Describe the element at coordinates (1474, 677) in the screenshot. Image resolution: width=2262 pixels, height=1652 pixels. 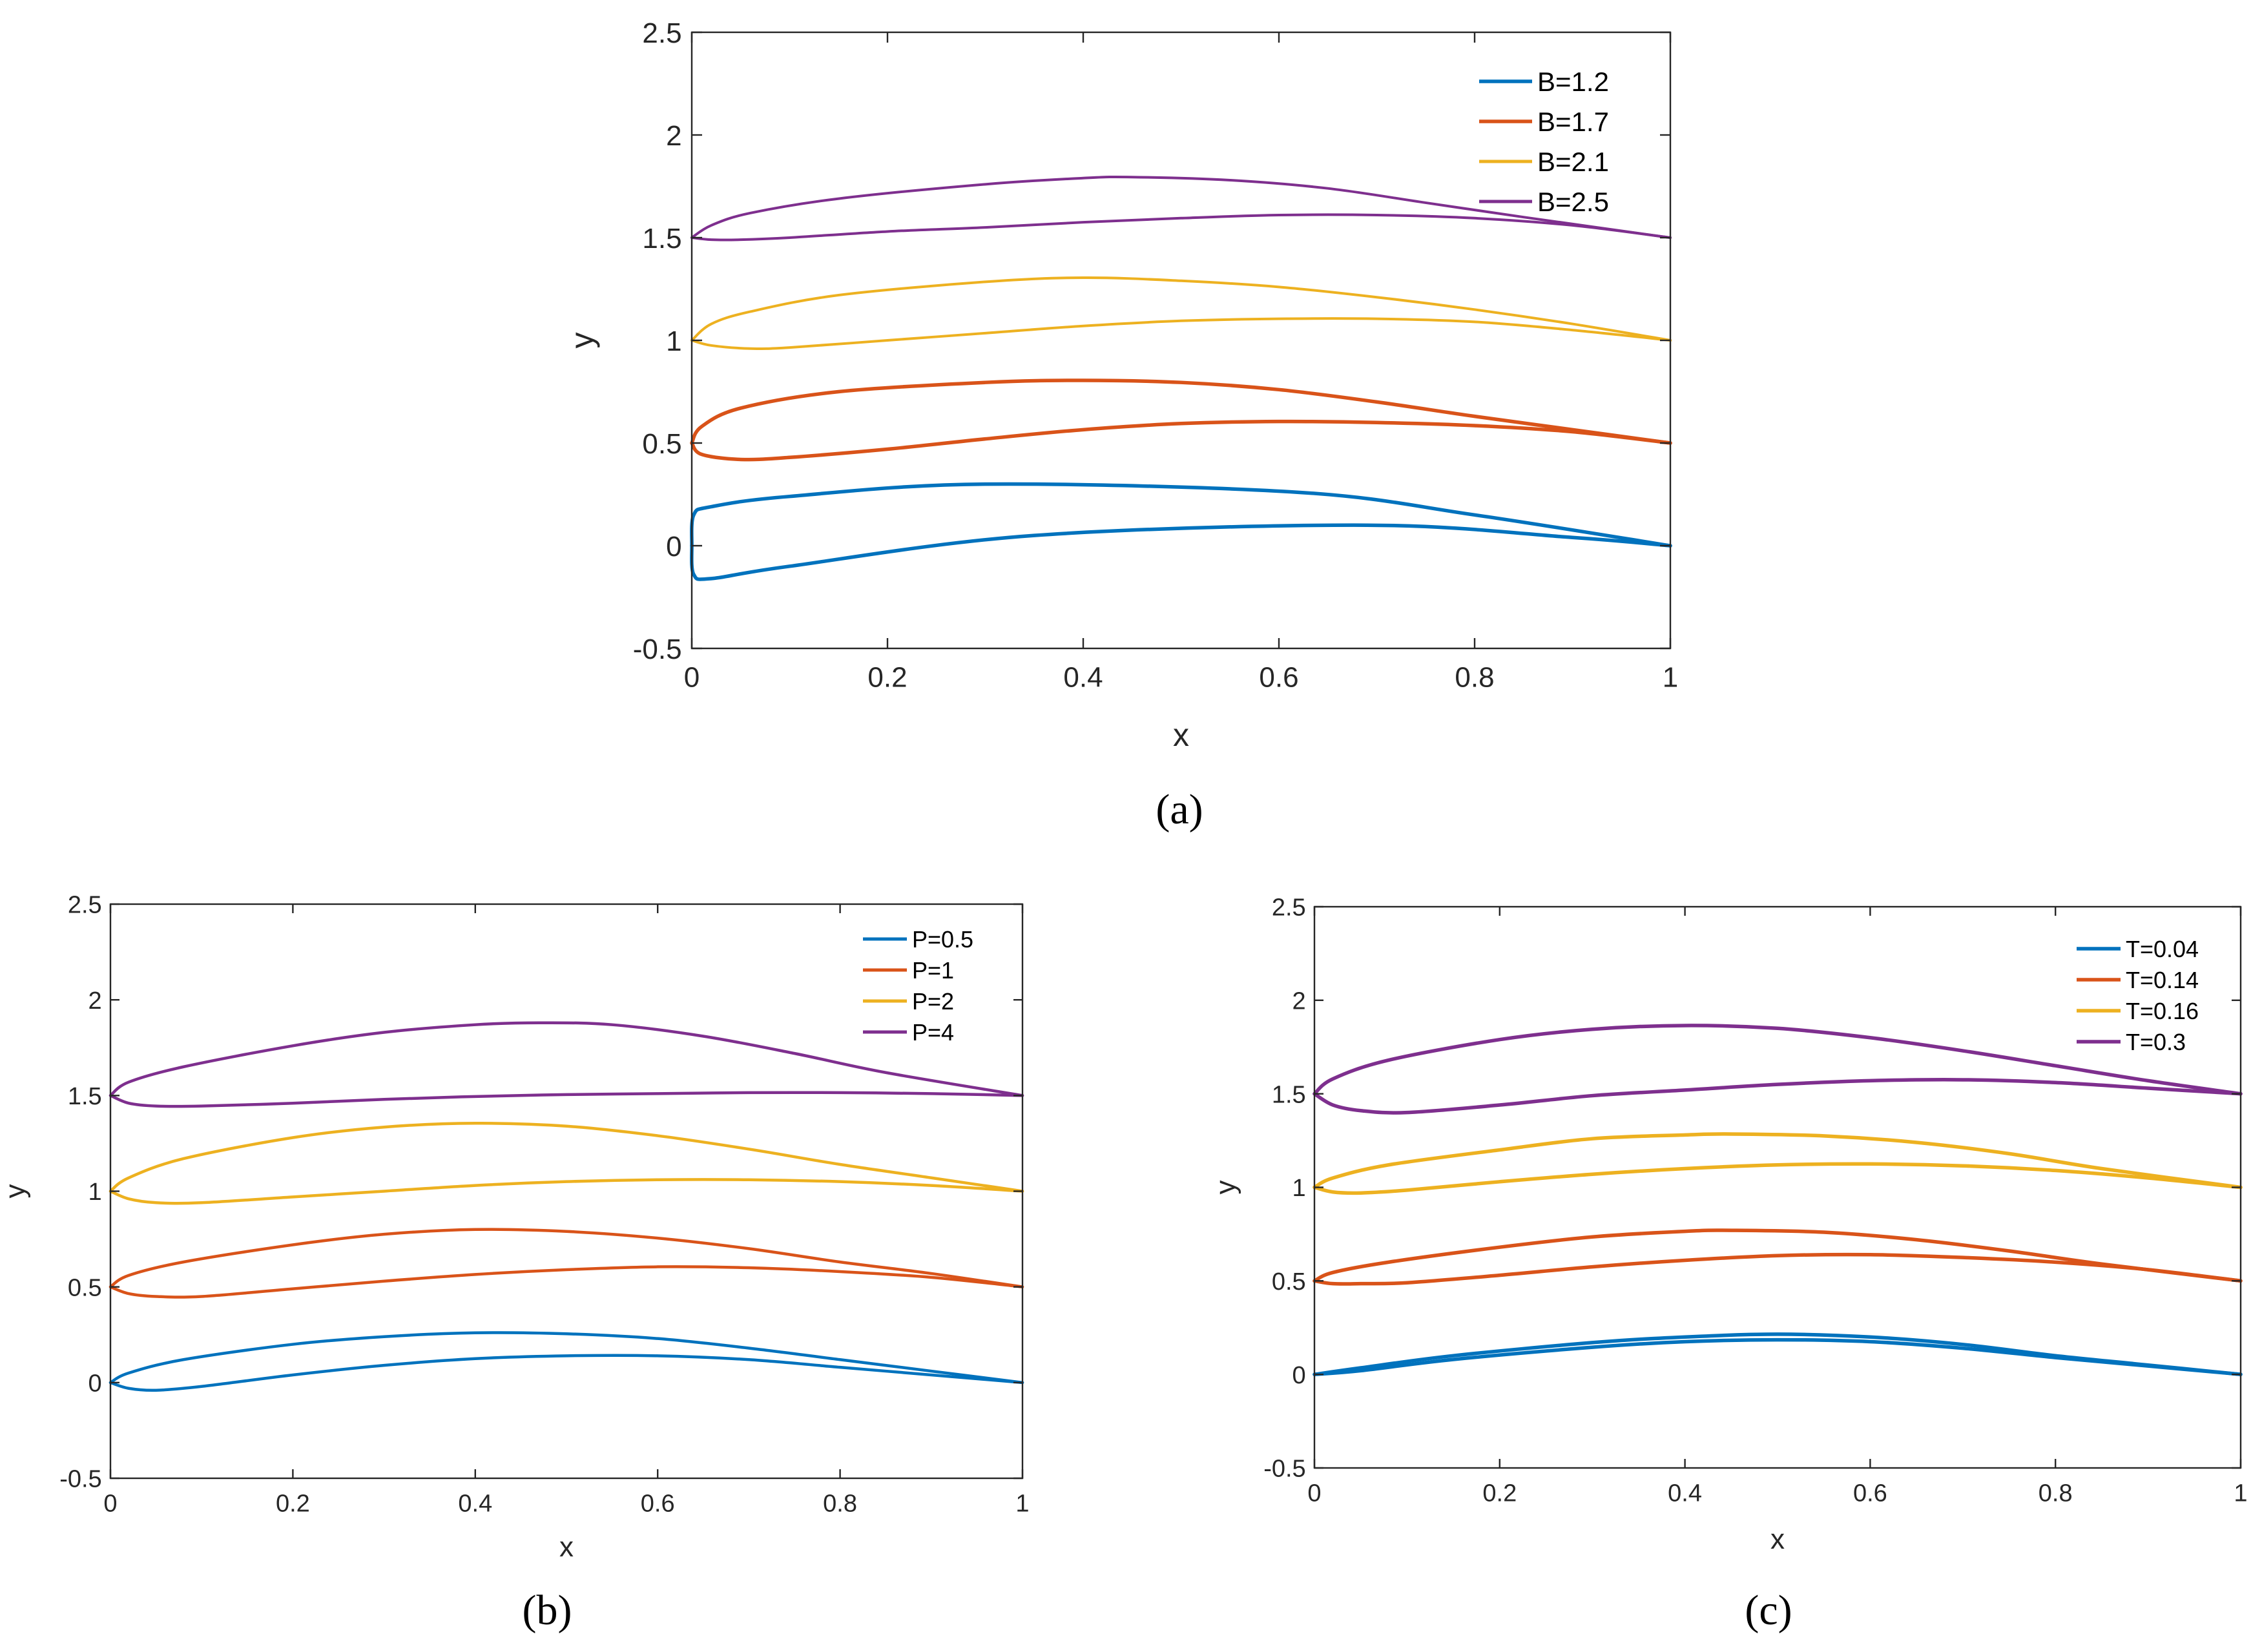
I see `x-tick-label-a-4: 0.8` at that location.